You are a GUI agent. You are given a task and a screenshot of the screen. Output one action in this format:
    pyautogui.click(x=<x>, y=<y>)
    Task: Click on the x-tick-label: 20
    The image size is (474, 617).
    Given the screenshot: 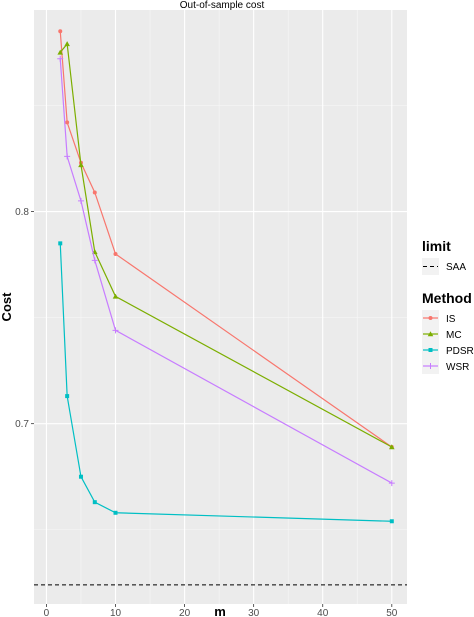 What is the action you would take?
    pyautogui.click(x=185, y=612)
    